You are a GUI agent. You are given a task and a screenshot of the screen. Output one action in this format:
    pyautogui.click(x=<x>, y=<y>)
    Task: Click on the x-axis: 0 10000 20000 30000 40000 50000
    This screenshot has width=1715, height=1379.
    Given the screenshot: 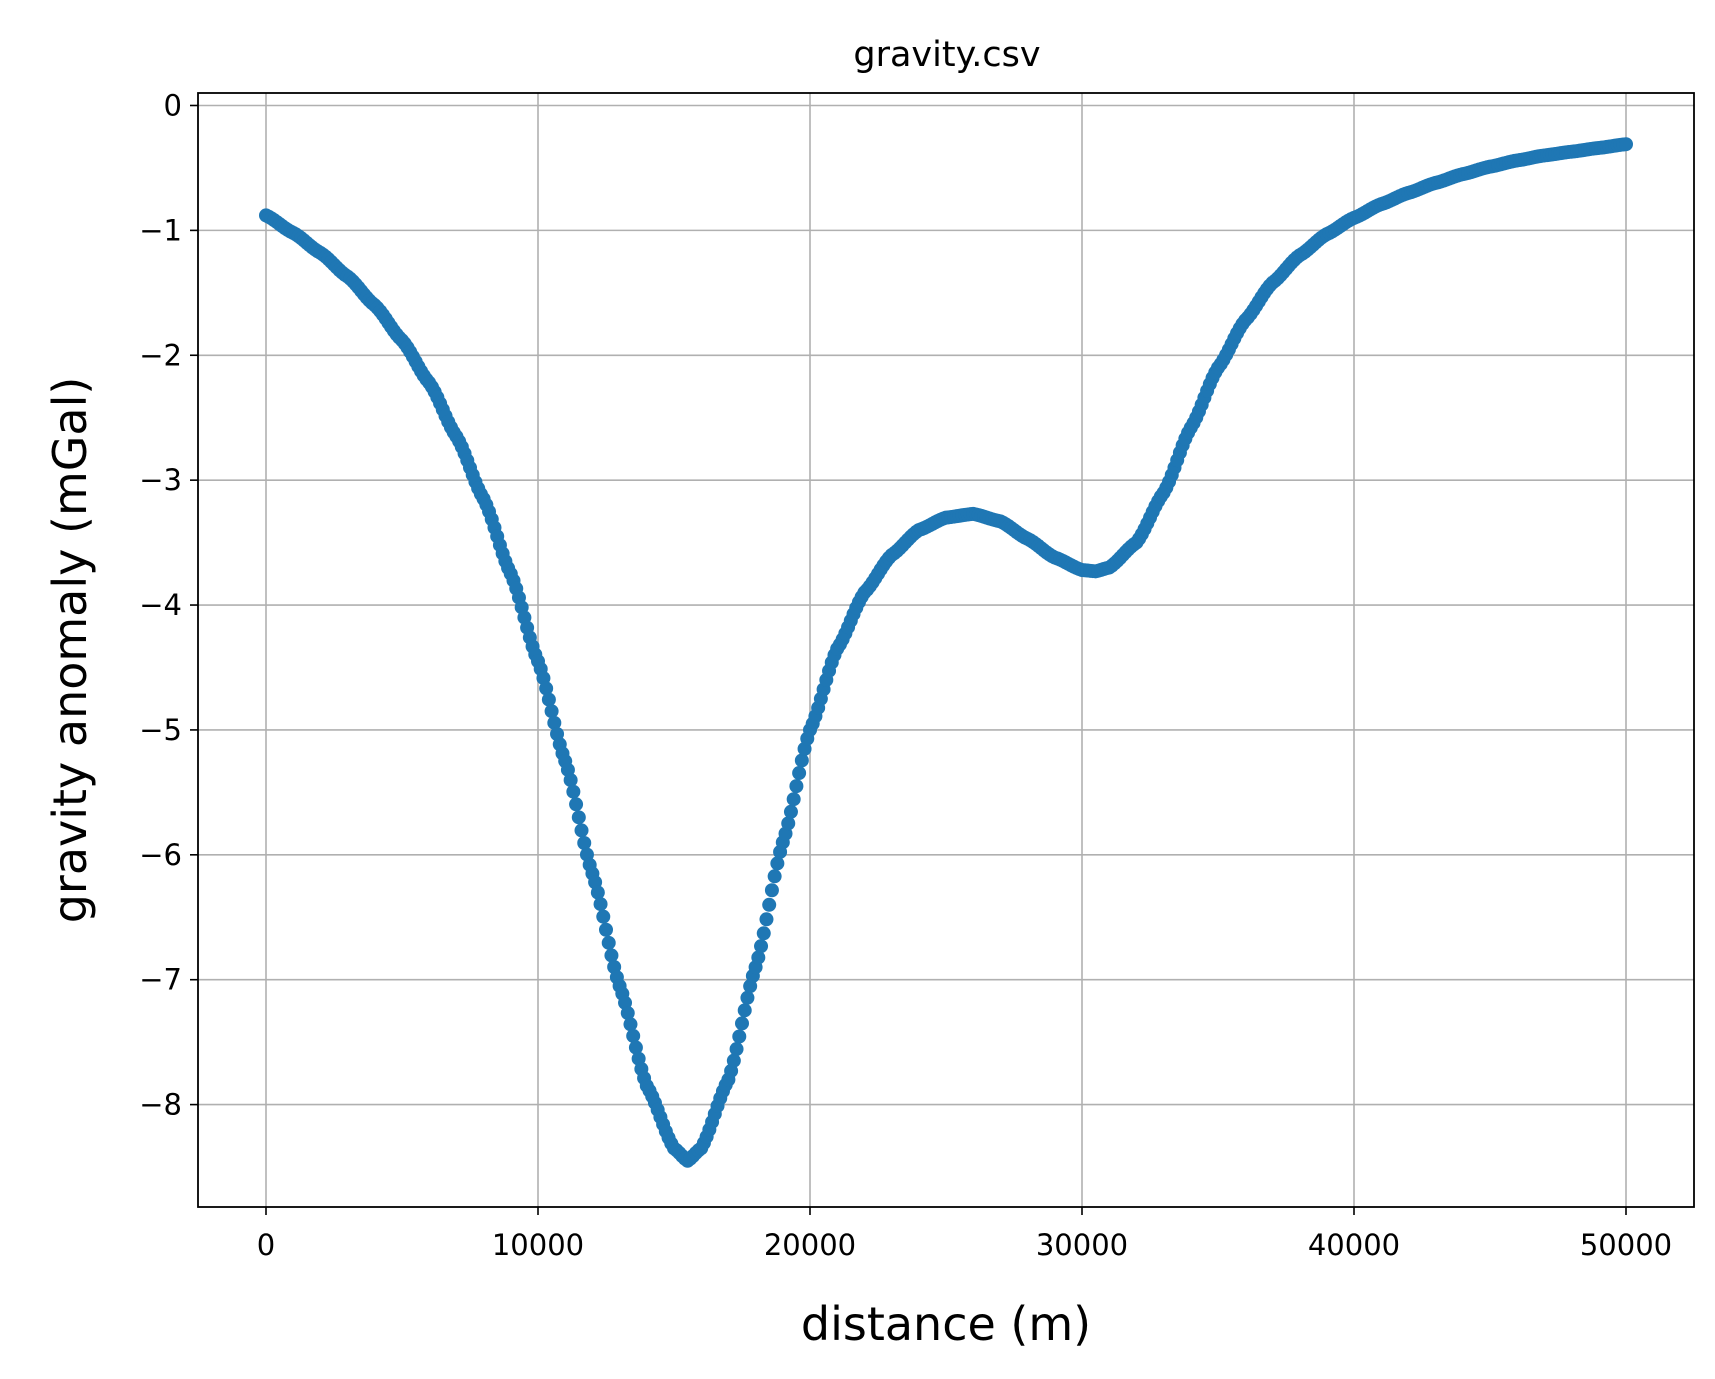 What is the action you would take?
    pyautogui.click(x=964, y=1234)
    